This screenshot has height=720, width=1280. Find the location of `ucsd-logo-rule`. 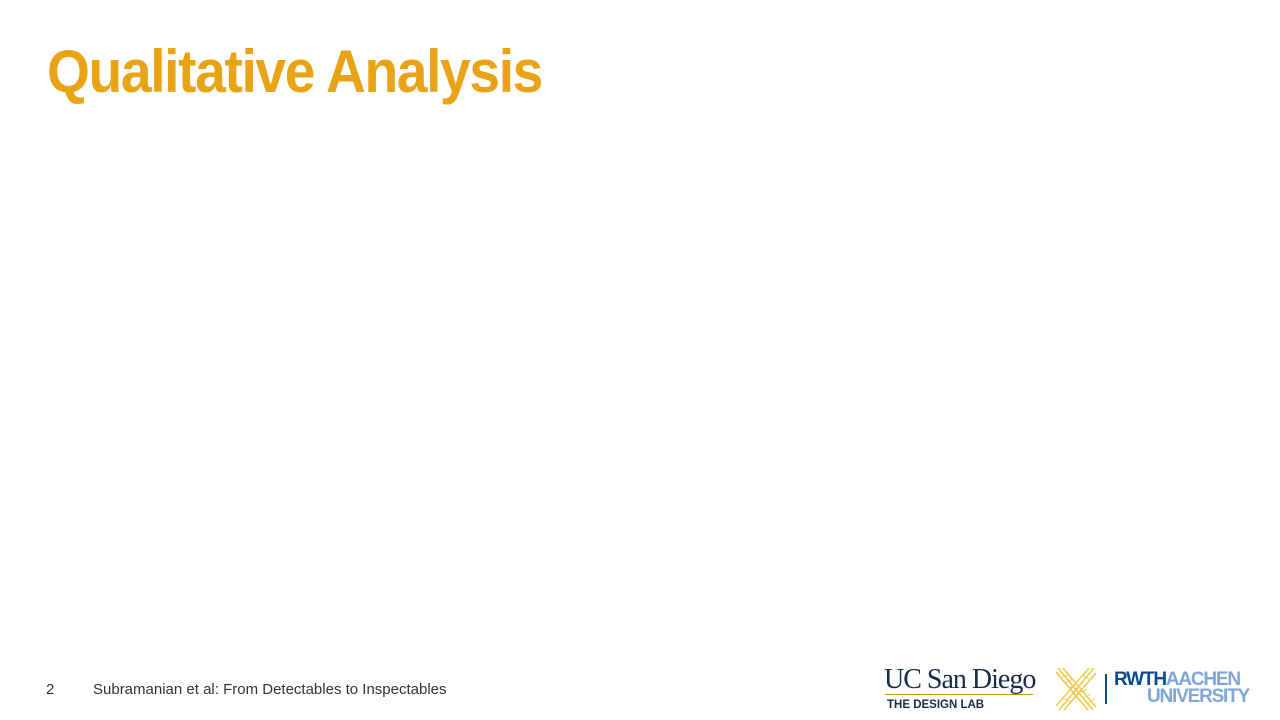

ucsd-logo-rule is located at coordinates (959, 694).